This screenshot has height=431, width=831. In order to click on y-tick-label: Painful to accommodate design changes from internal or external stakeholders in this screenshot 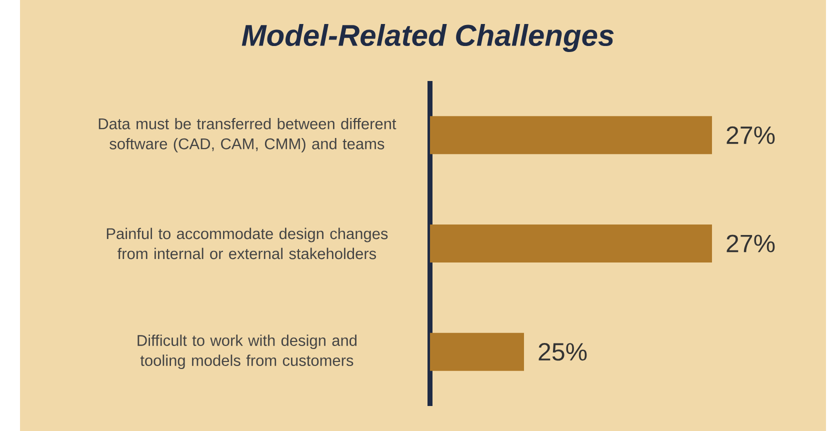, I will do `click(247, 244)`.